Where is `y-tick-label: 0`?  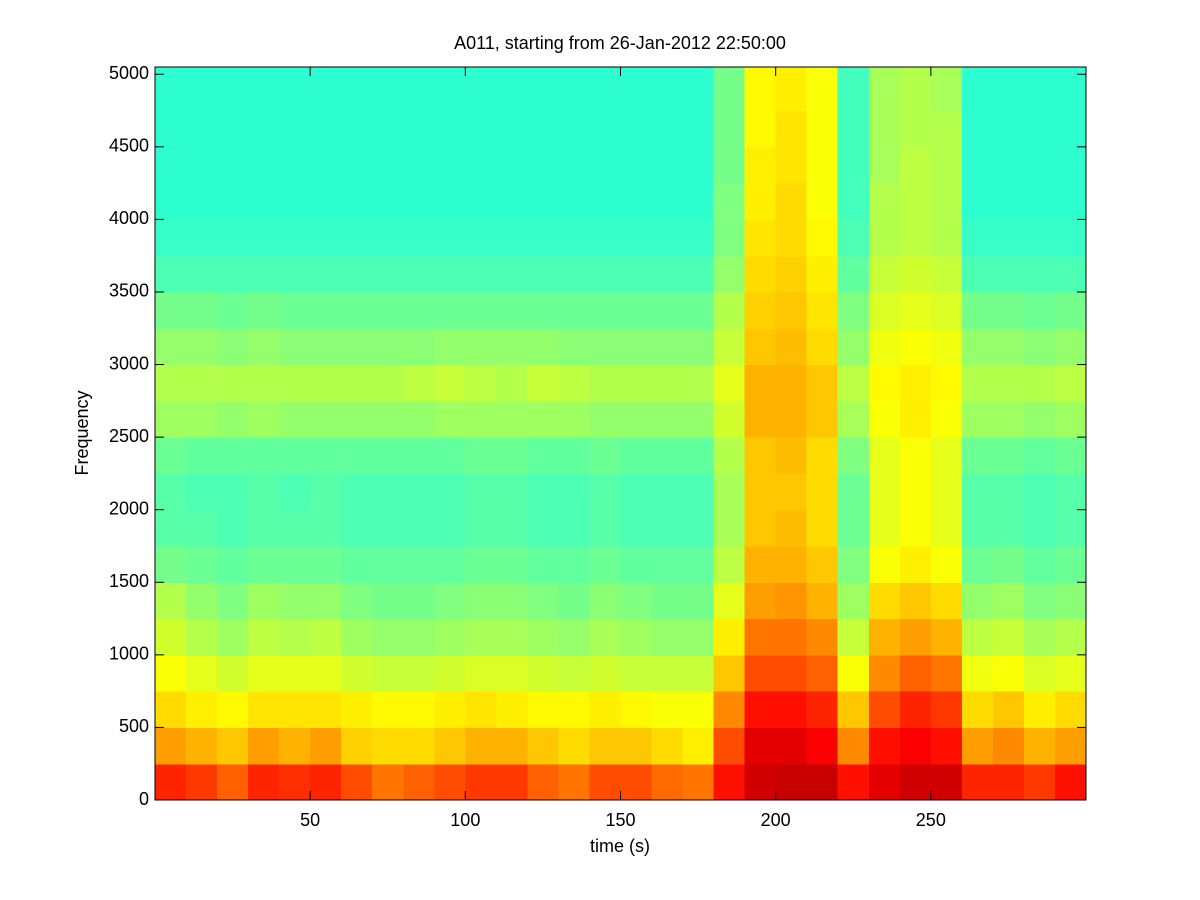 y-tick-label: 0 is located at coordinates (144, 799).